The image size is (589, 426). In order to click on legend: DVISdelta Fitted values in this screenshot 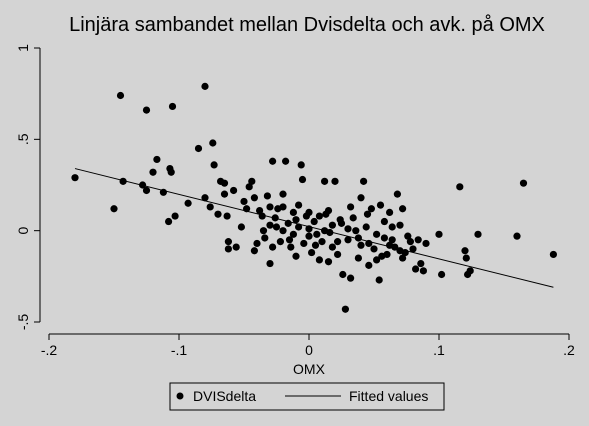, I will do `click(307, 396)`.